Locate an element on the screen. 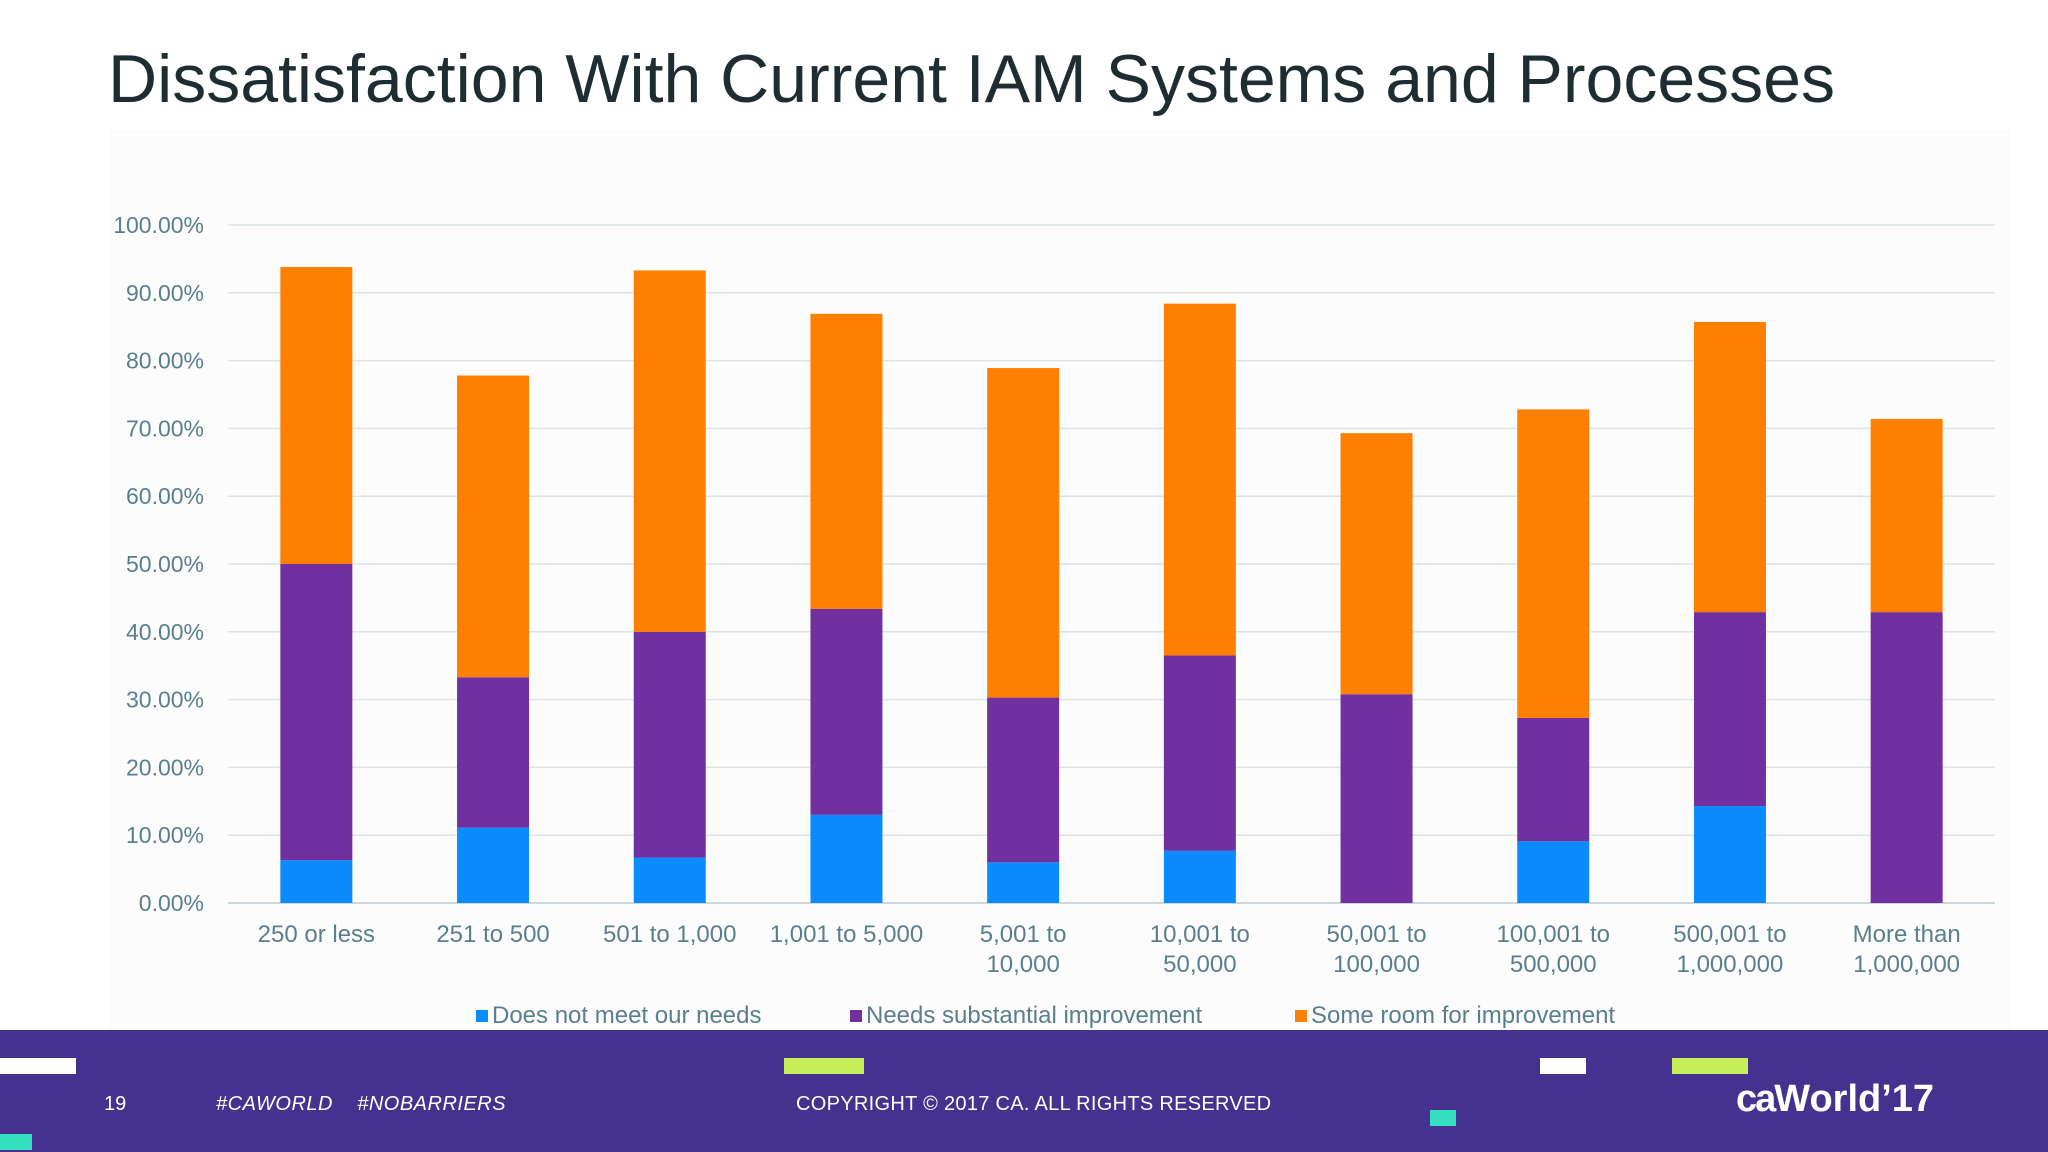 This screenshot has height=1152, width=2048. footer-accent-white-left is located at coordinates (38, 1066).